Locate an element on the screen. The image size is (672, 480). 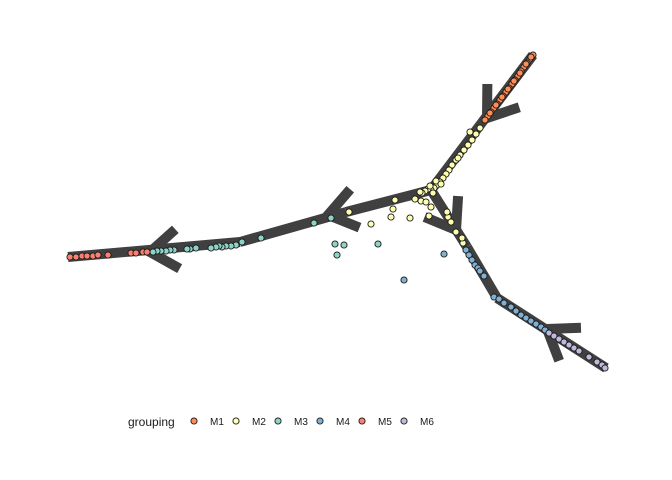
legend-key-m6 is located at coordinates (404, 421).